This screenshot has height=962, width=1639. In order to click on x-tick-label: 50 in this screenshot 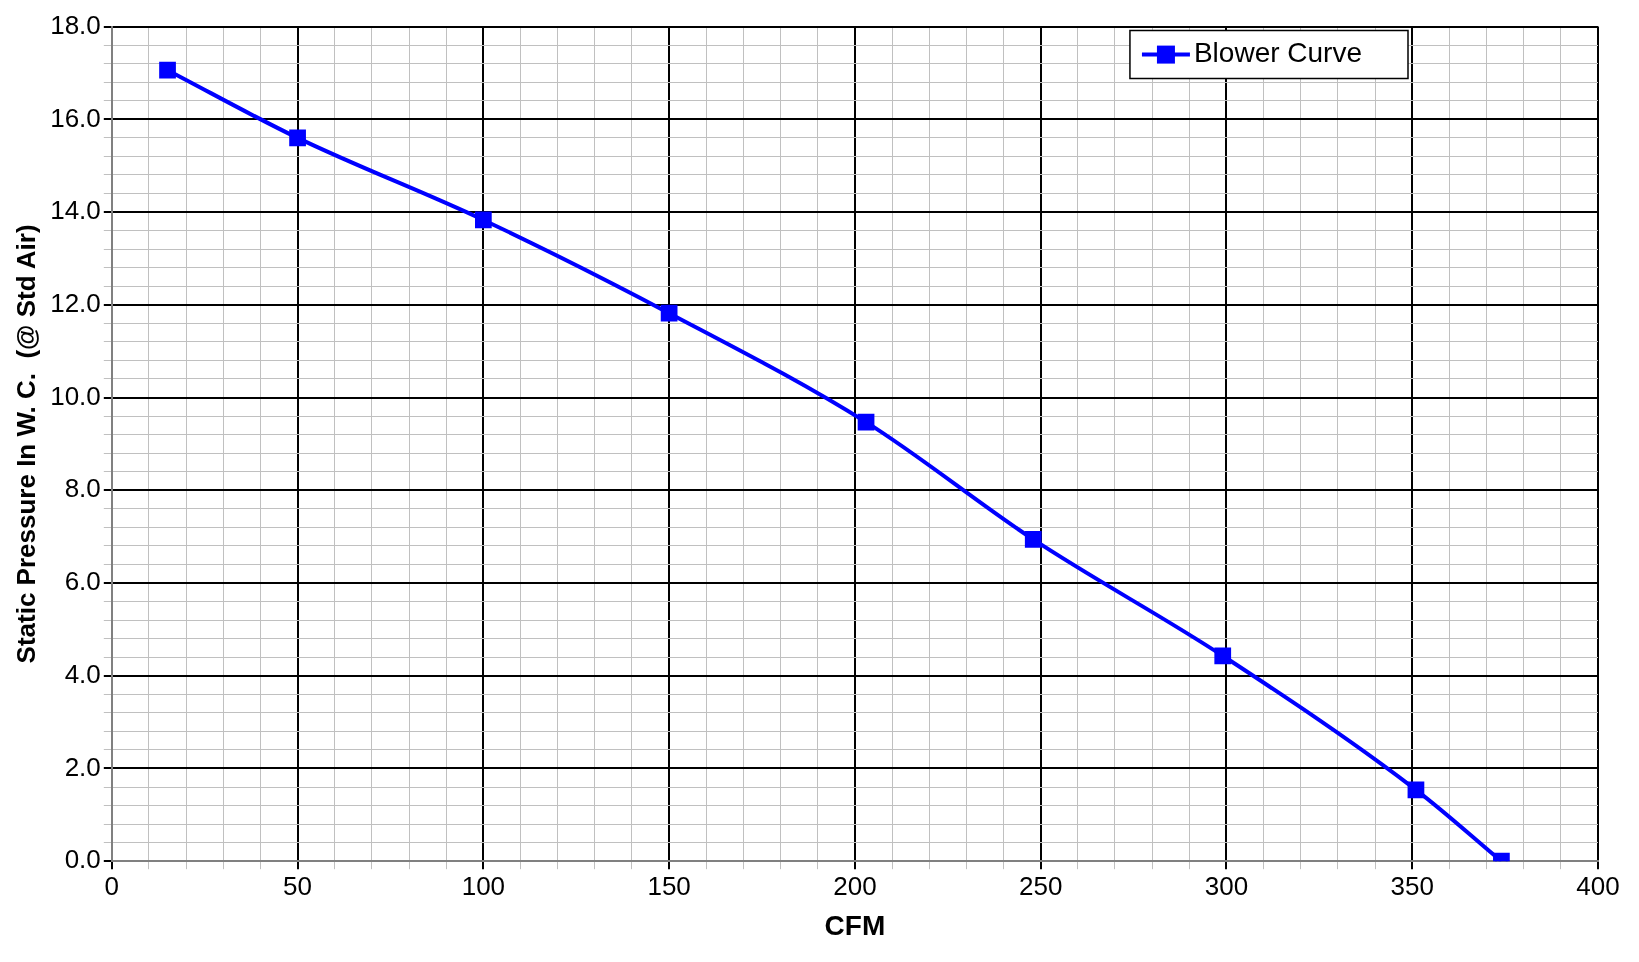, I will do `click(298, 885)`.